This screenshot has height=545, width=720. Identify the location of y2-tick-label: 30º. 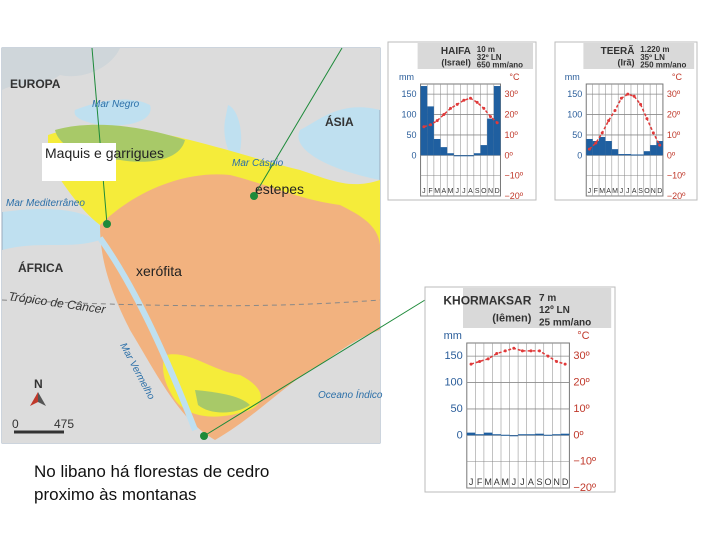
(581, 356).